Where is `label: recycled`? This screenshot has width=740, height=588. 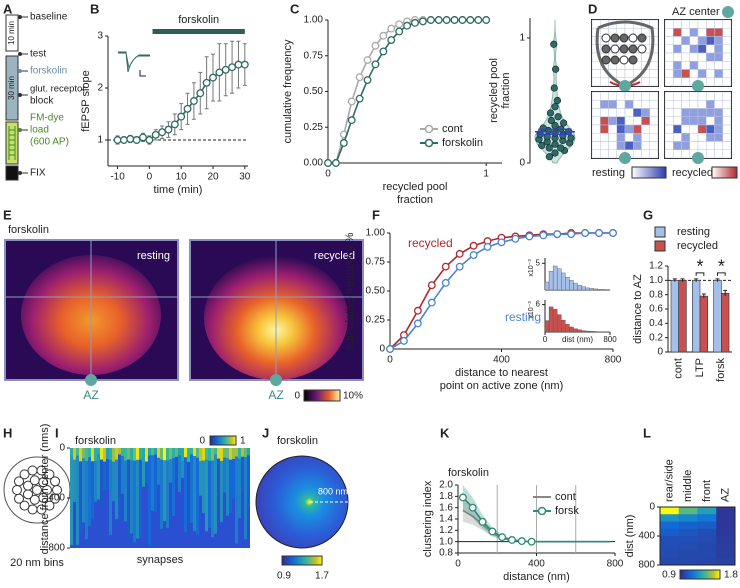 label: recycled is located at coordinates (692, 173).